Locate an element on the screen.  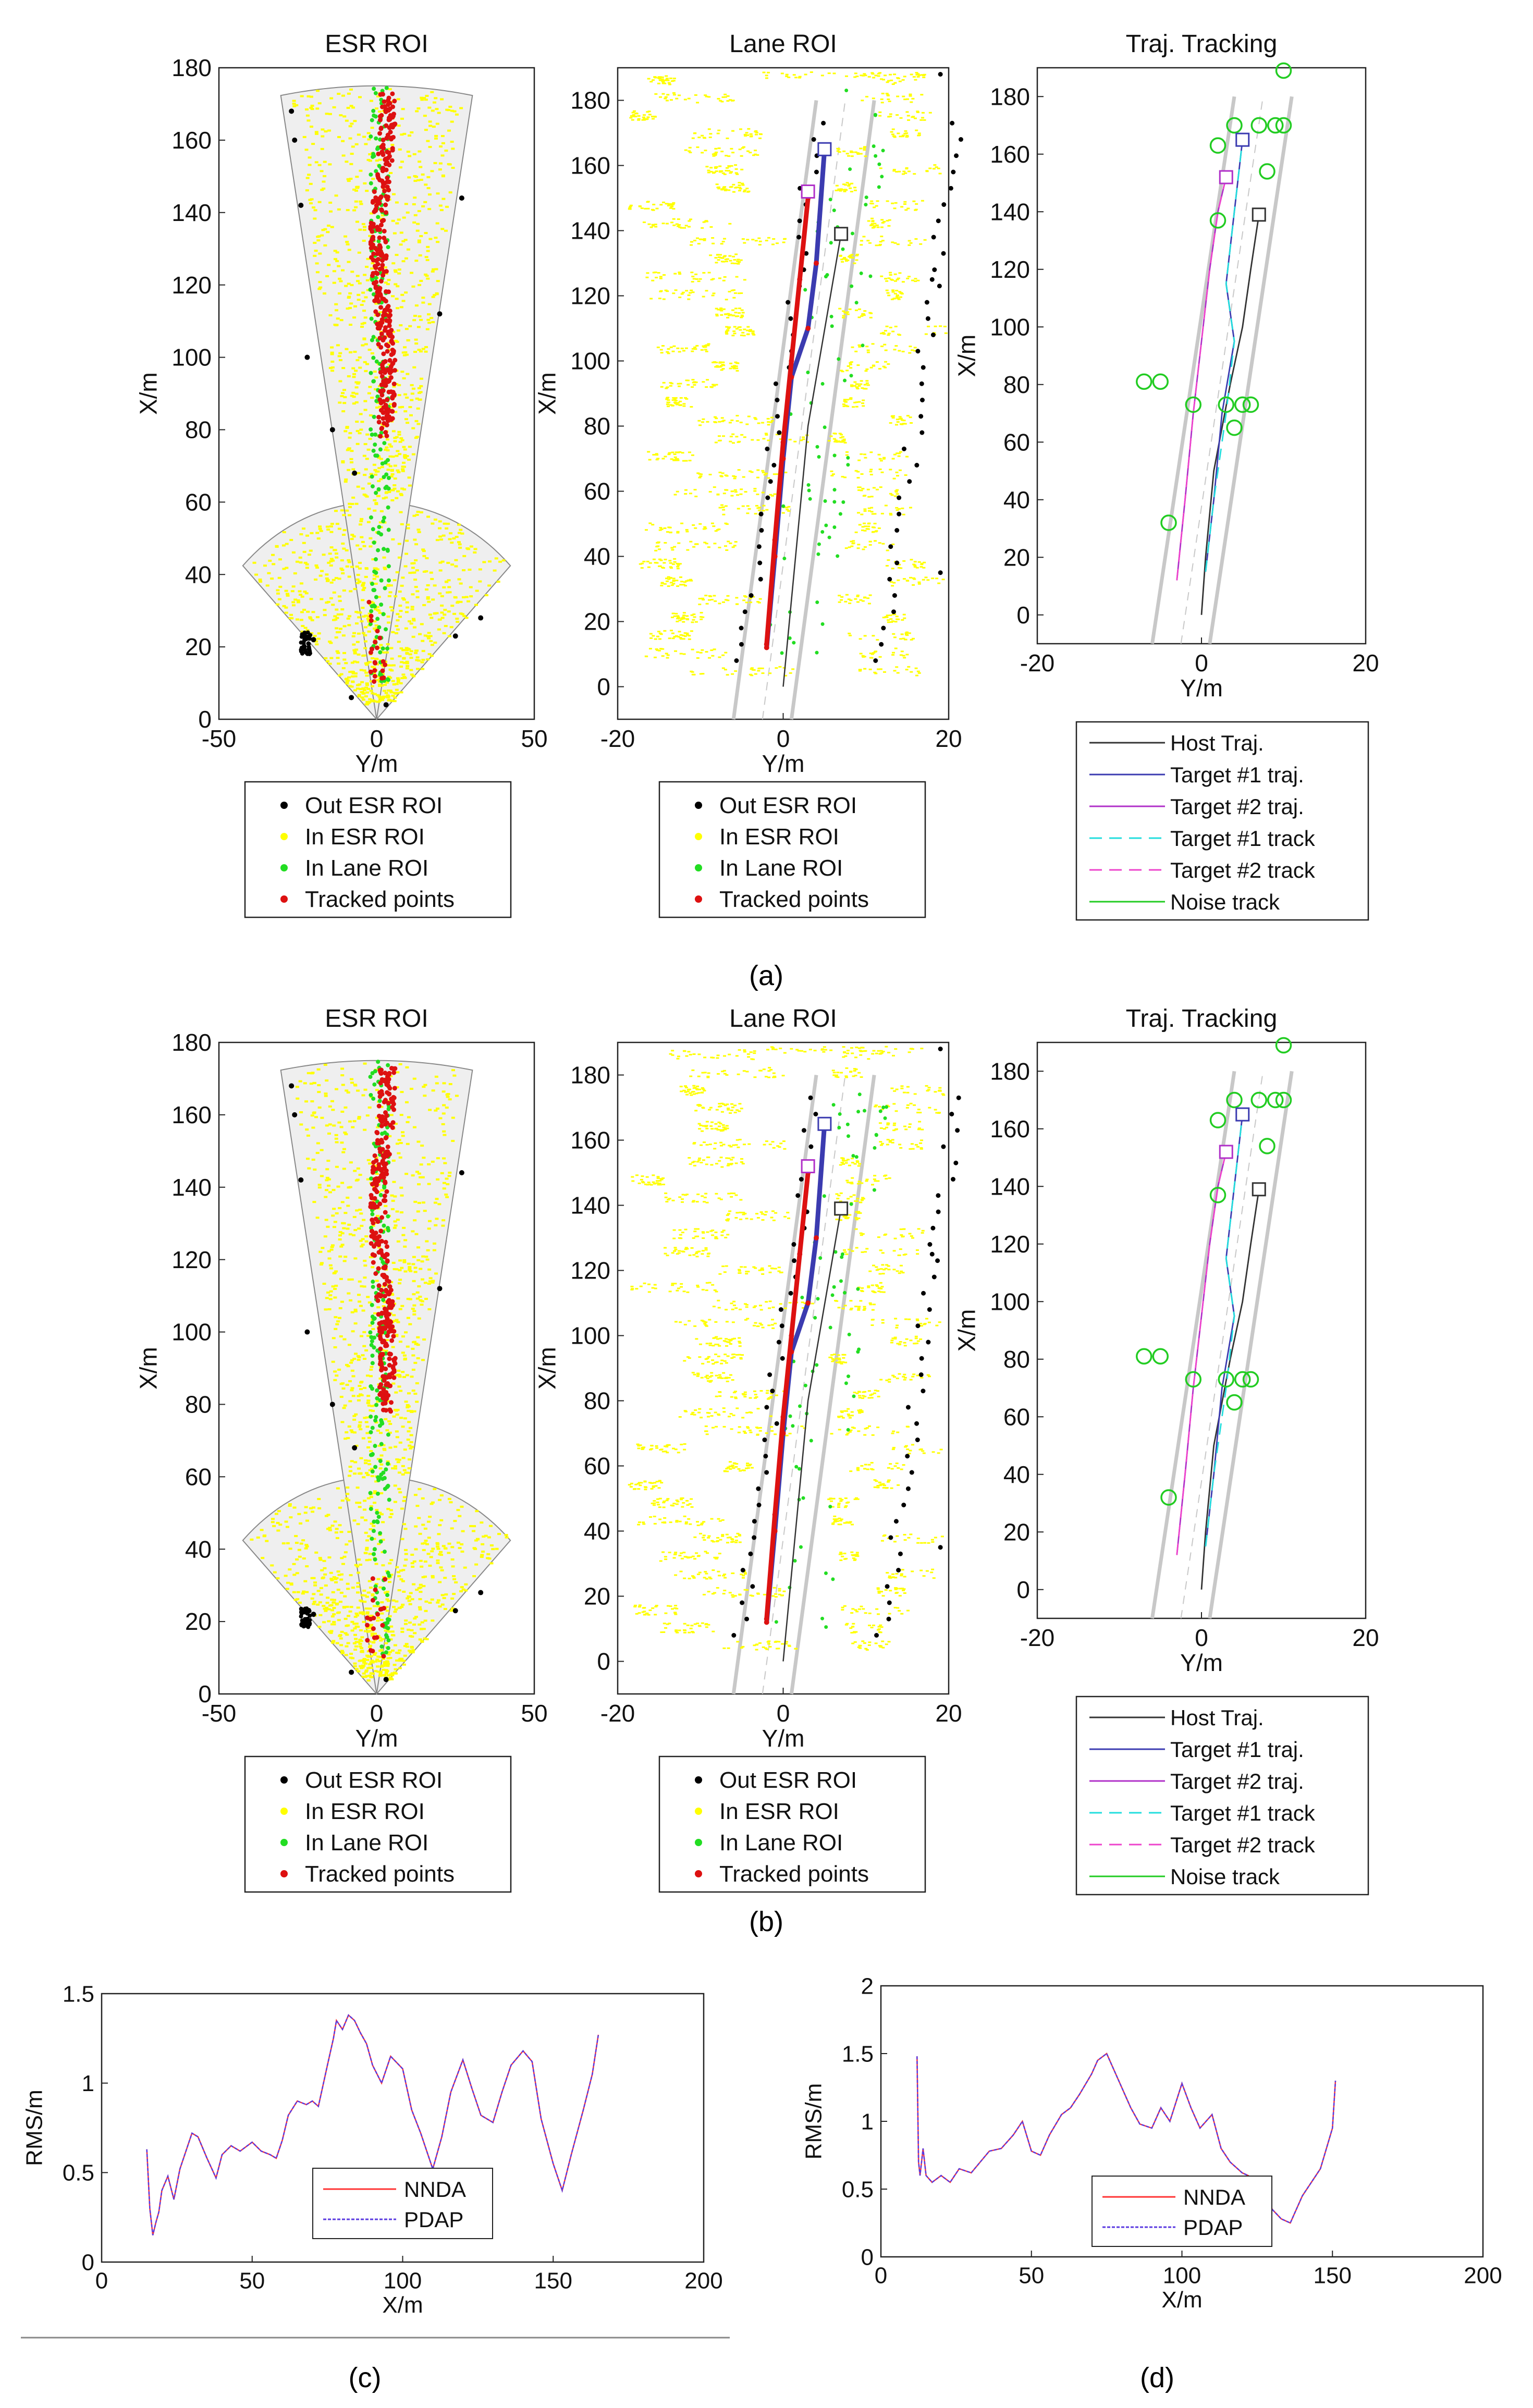
a-lane-ytick-label: 20 is located at coordinates (597, 621).